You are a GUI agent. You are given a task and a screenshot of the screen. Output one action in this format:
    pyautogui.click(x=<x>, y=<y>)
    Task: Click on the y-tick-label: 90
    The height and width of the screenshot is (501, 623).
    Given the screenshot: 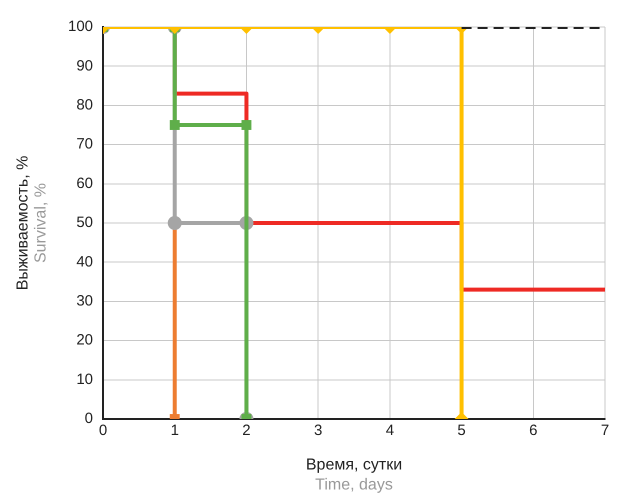 What is the action you would take?
    pyautogui.click(x=85, y=65)
    